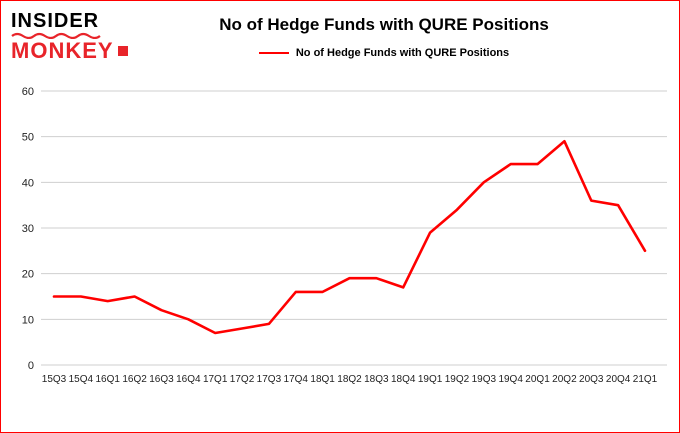  What do you see at coordinates (134, 379) in the screenshot?
I see `svg-text: 16Q2` at bounding box center [134, 379].